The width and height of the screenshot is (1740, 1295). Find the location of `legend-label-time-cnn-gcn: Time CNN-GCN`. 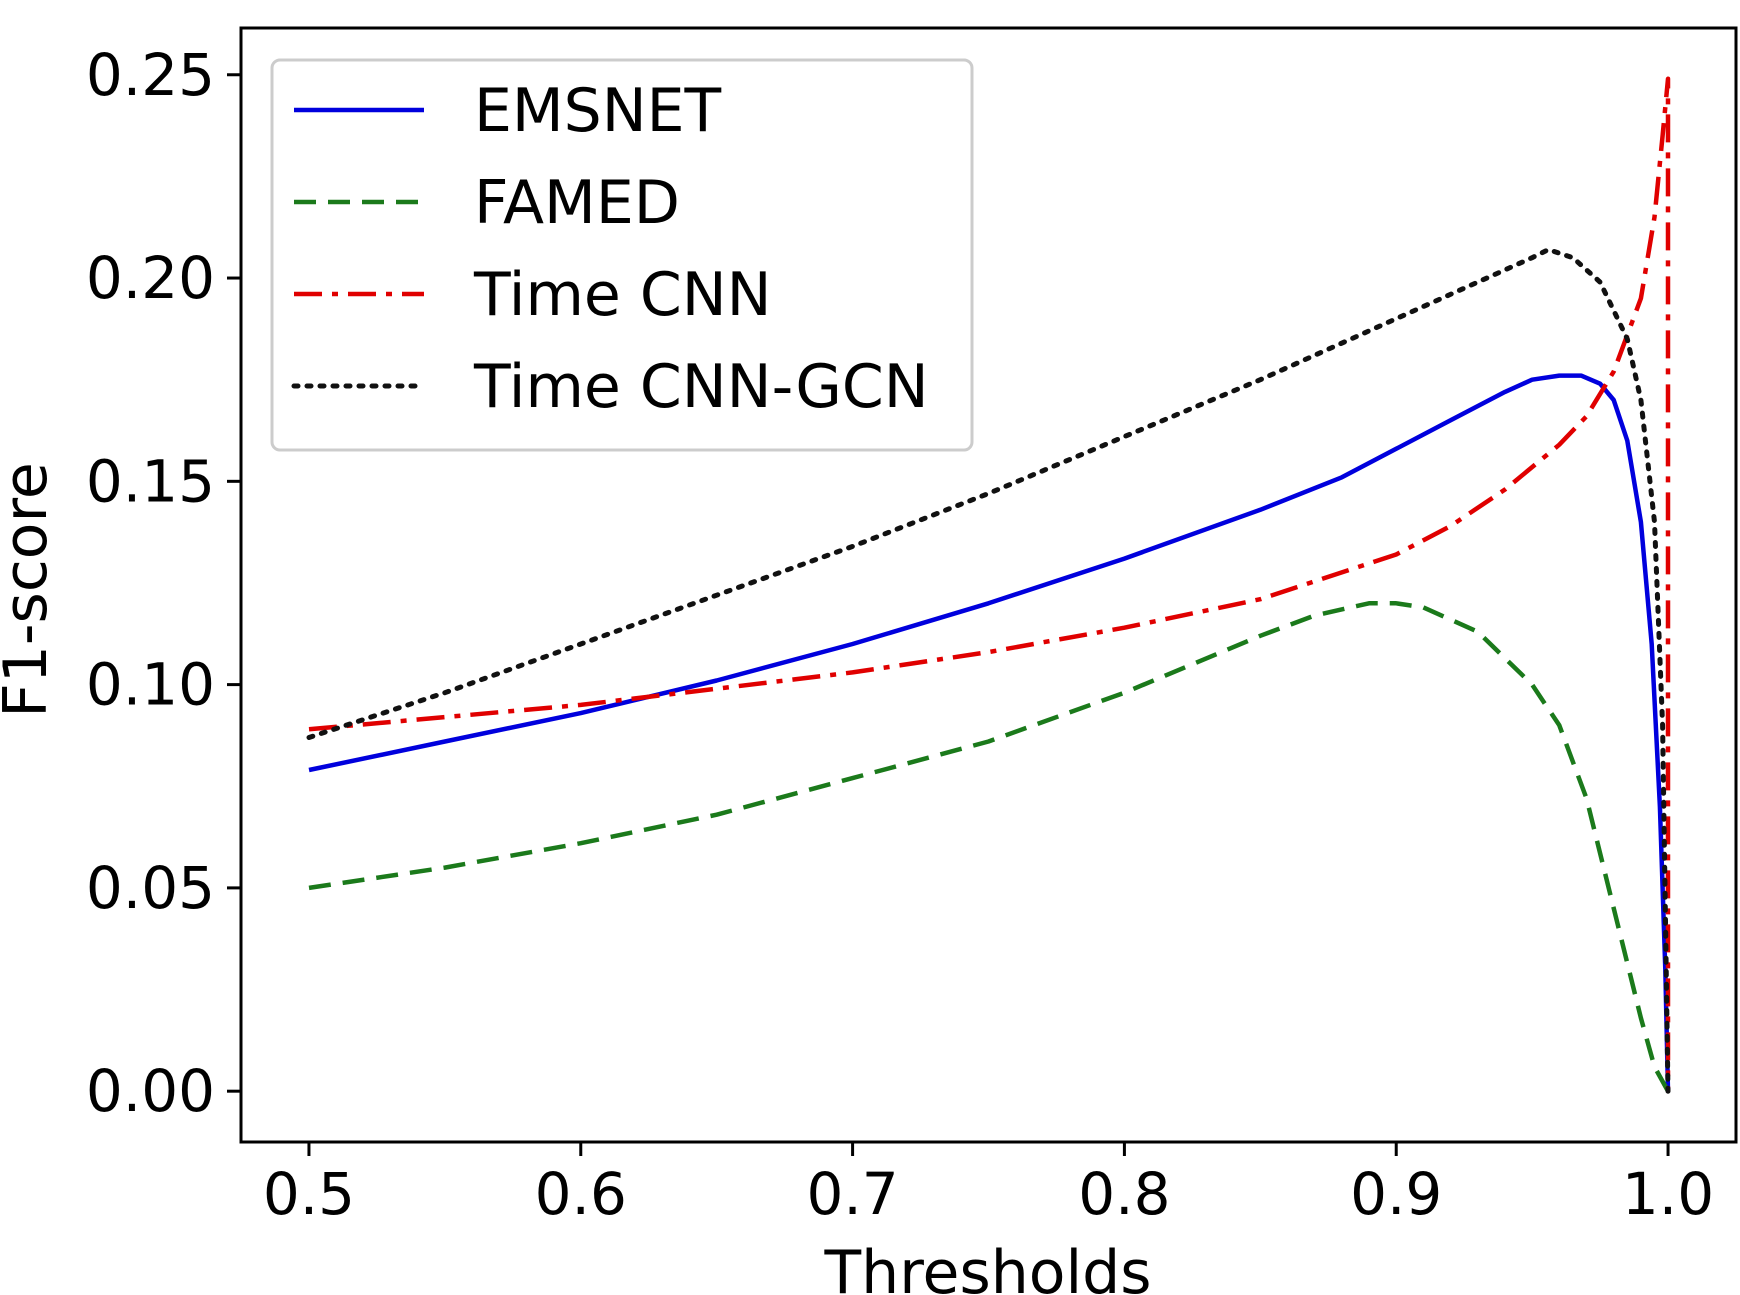

legend-label-time-cnn-gcn: Time CNN-GCN is located at coordinates (701, 387).